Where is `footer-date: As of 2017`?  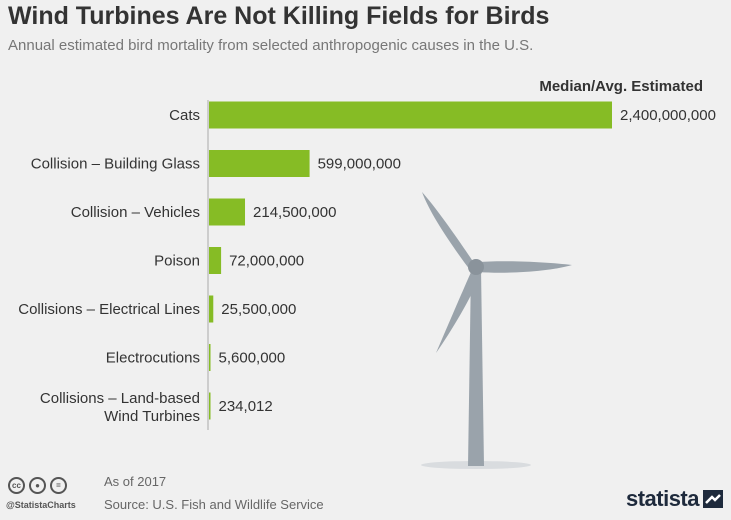 footer-date: As of 2017 is located at coordinates (135, 481).